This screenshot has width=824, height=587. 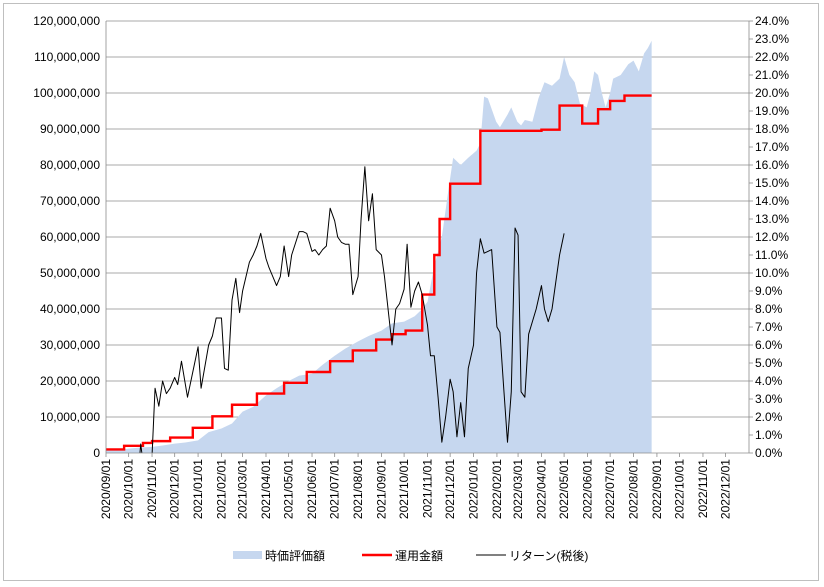 What do you see at coordinates (771, 255) in the screenshot?
I see `y-right-tick-label: 11.0%` at bounding box center [771, 255].